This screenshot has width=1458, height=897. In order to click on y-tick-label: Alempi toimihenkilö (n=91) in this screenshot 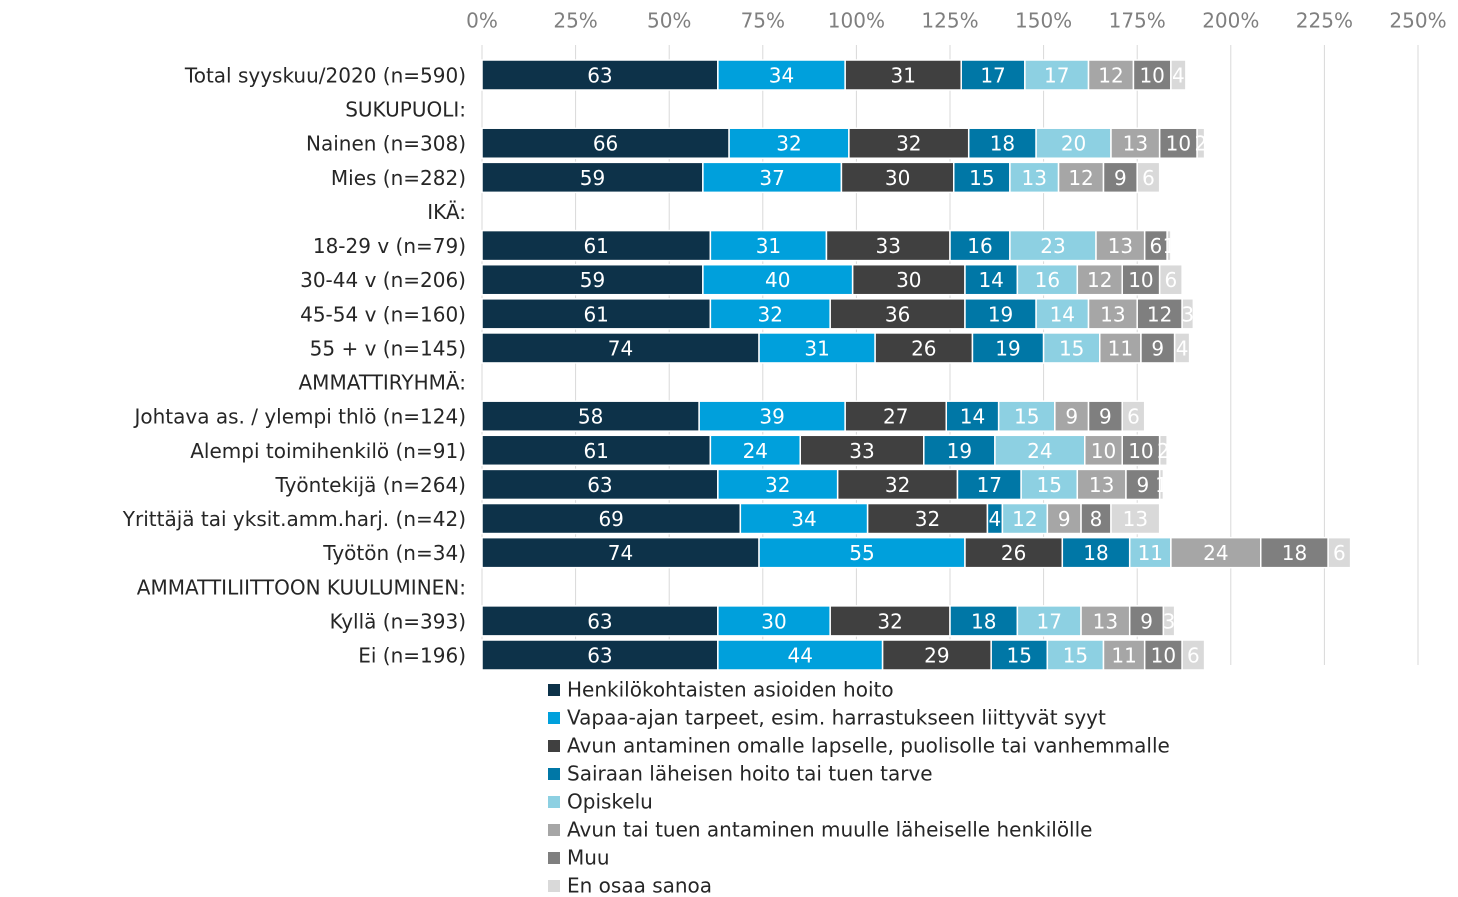, I will do `click(328, 451)`.